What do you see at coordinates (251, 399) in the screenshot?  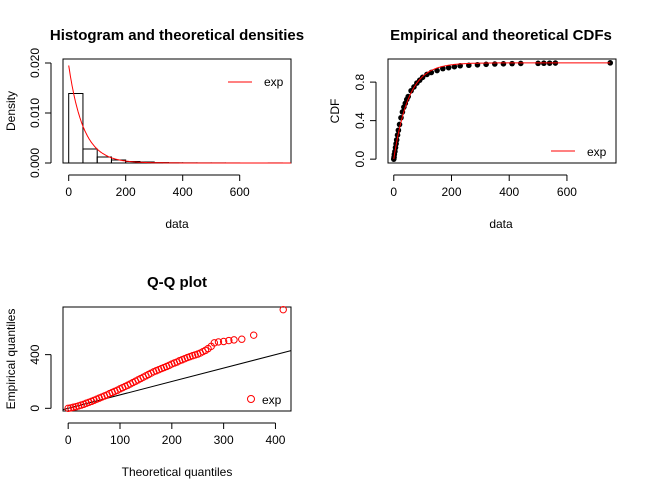 I see `qq-legend-marker` at bounding box center [251, 399].